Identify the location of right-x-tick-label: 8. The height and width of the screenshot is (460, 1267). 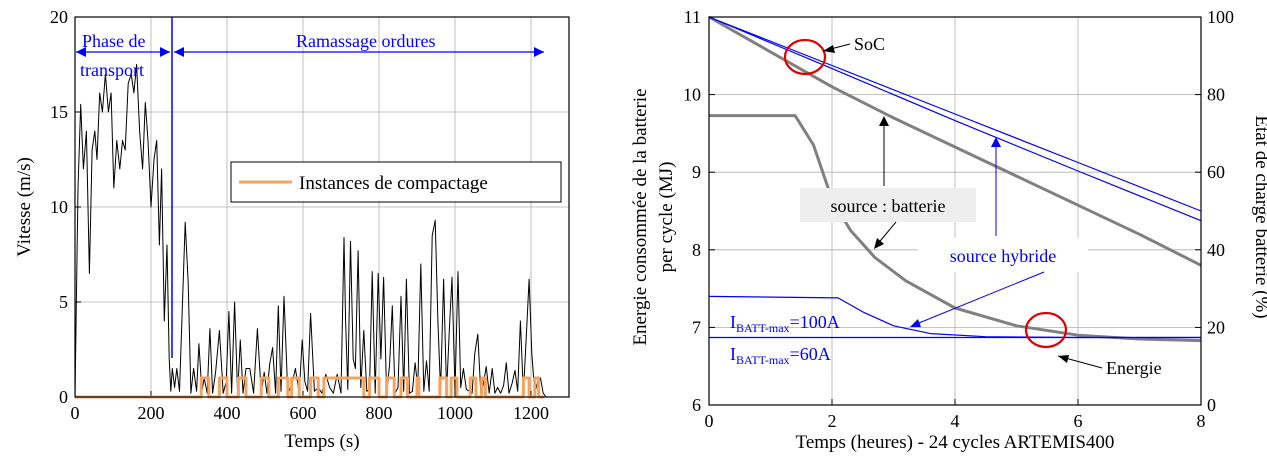
(1201, 421).